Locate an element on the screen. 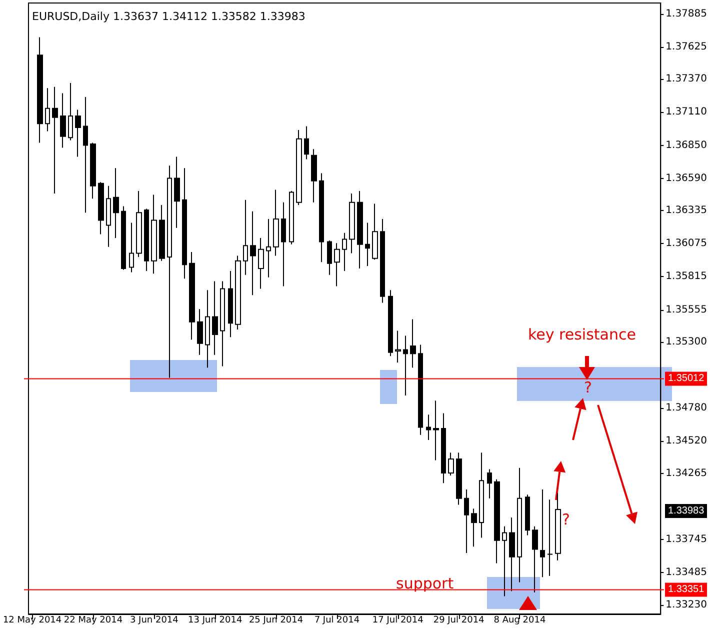 Image resolution: width=710 pixels, height=629 pixels. x-tick-label: 22 May 2014 is located at coordinates (93, 621).